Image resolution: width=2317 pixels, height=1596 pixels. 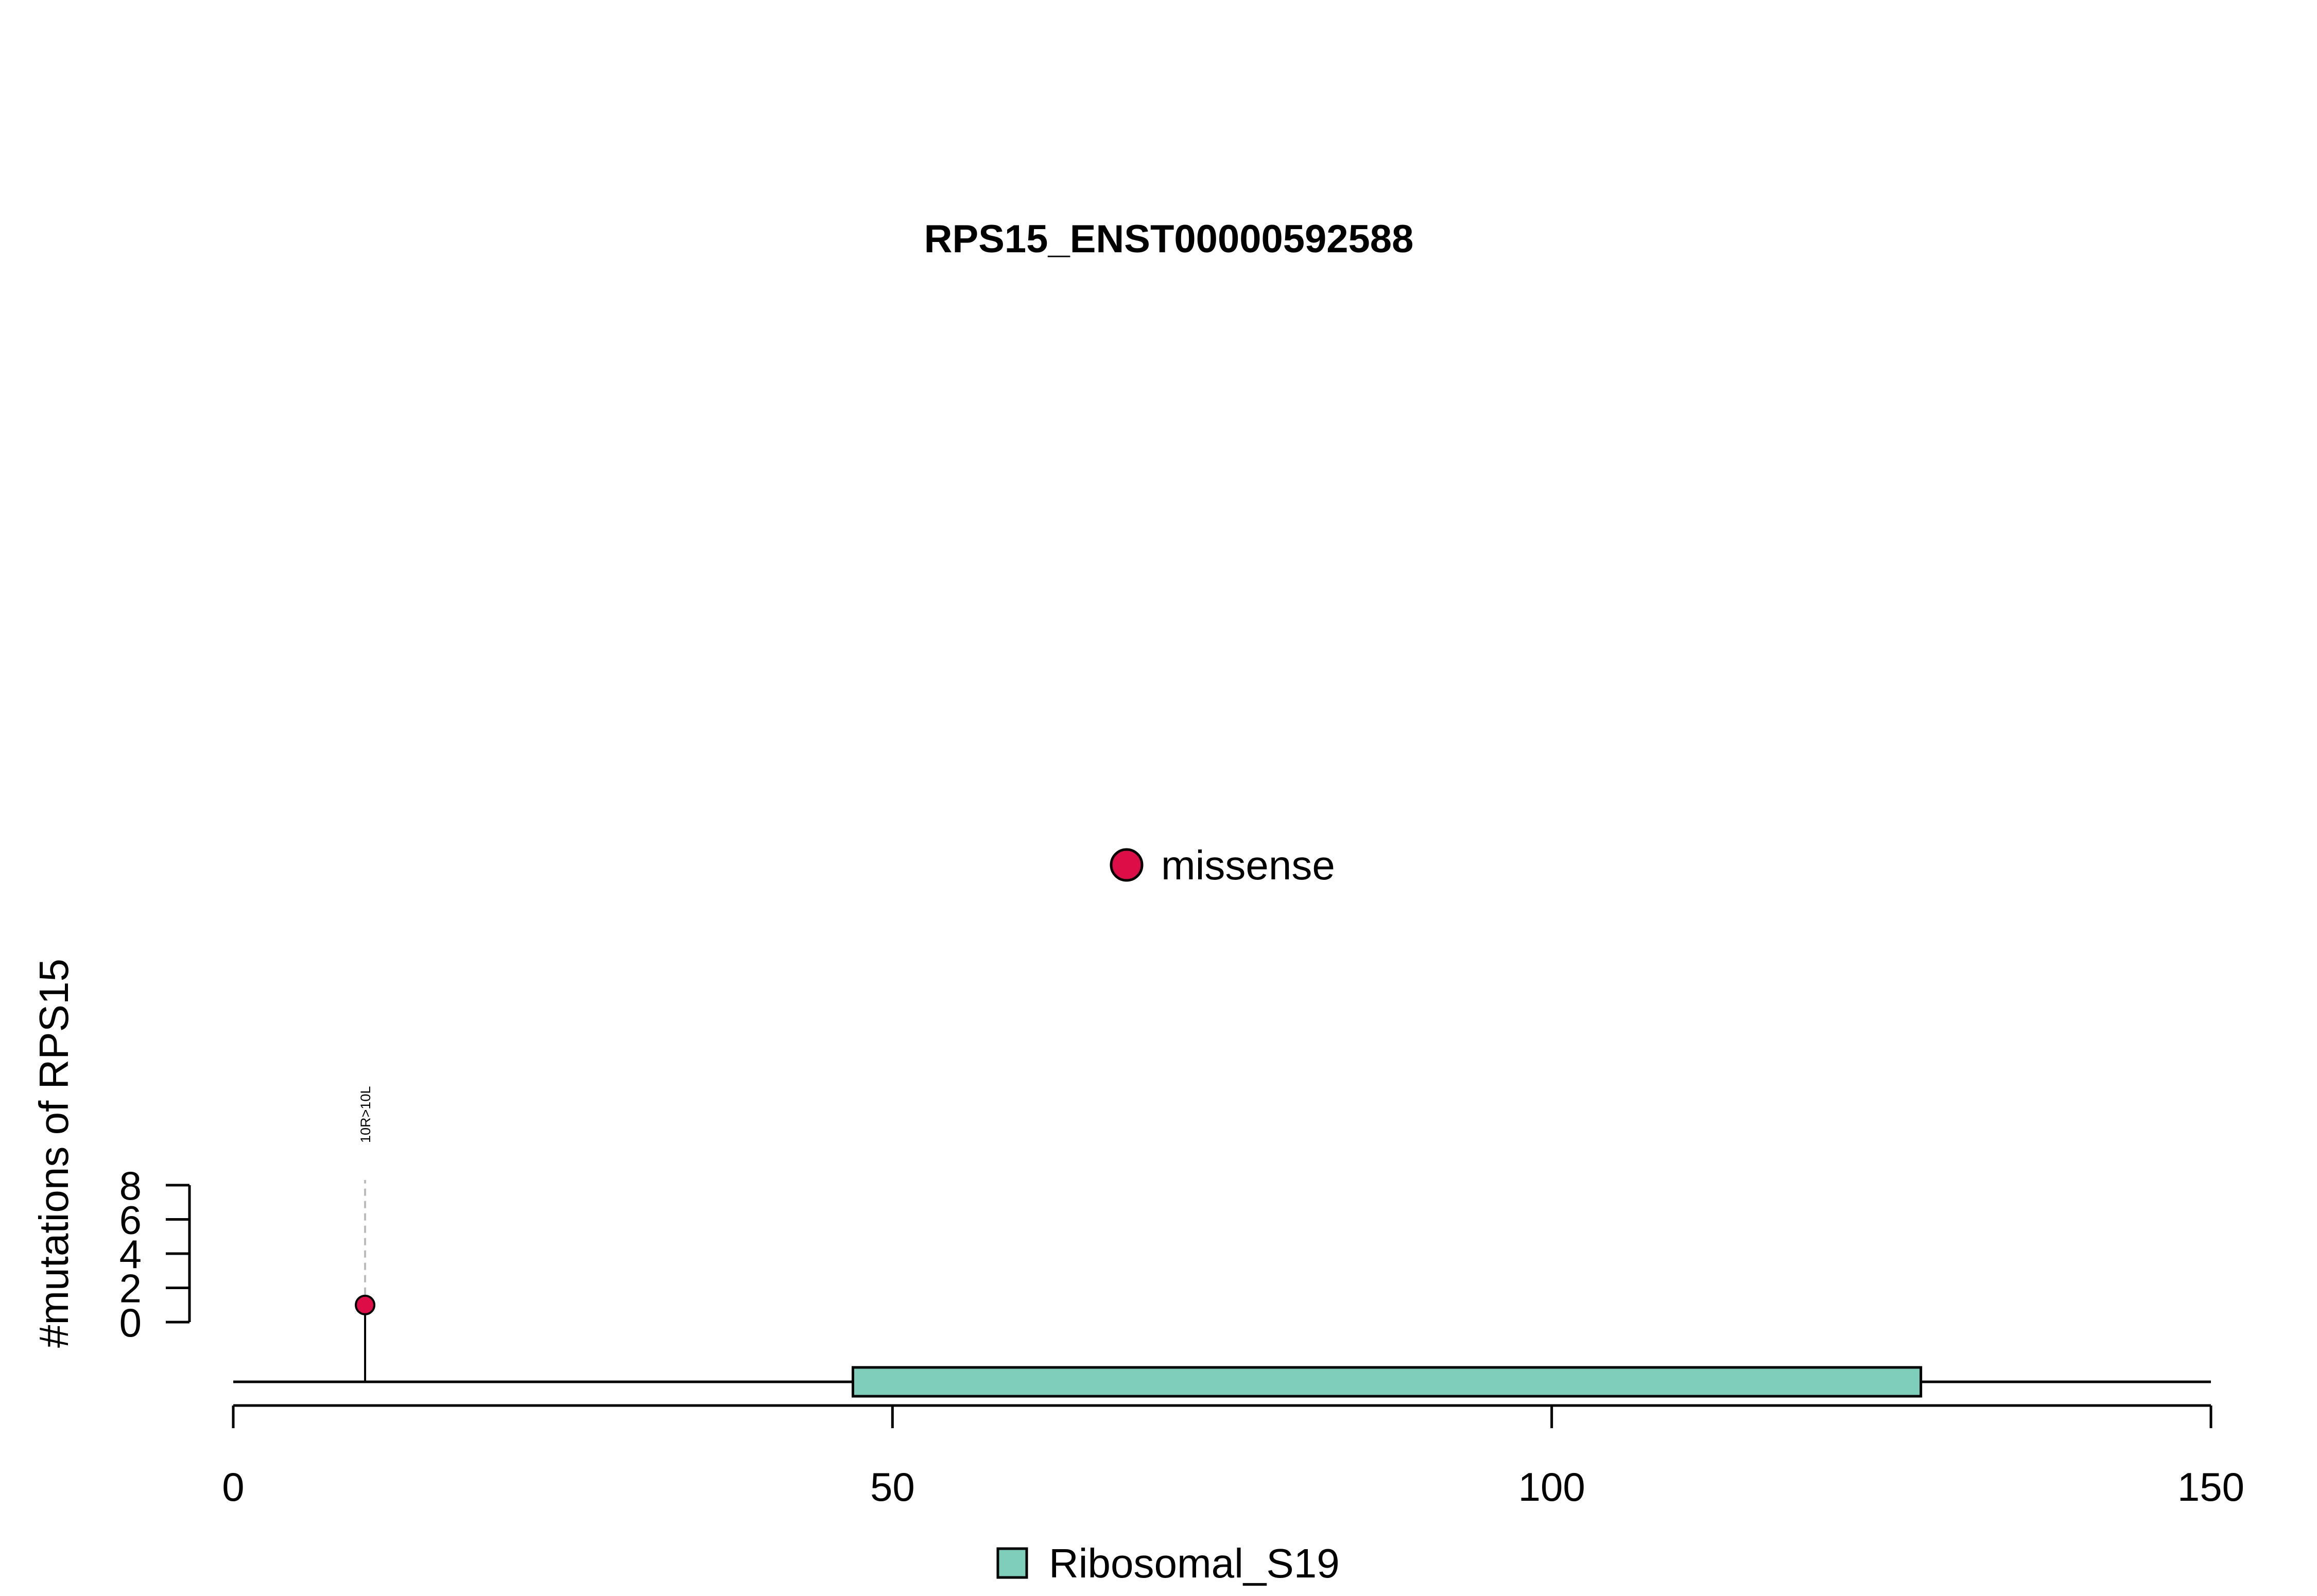 I want to click on domain-layer, so click(x=1387, y=1382).